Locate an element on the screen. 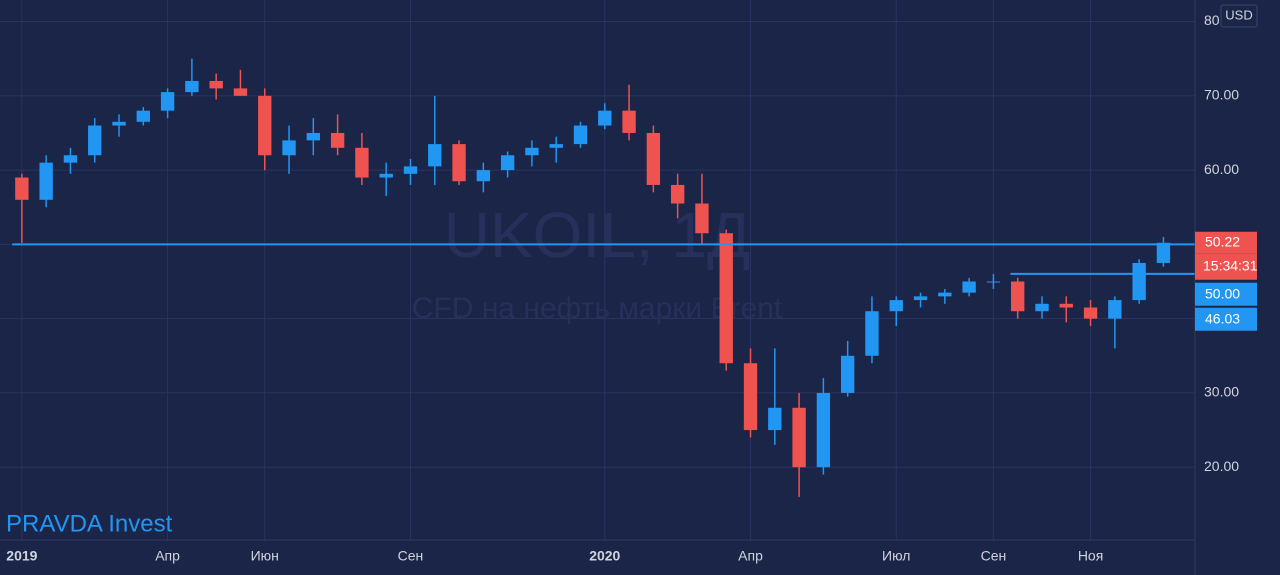 The image size is (1280, 575). y-tick-label: 30.00 is located at coordinates (1221, 392).